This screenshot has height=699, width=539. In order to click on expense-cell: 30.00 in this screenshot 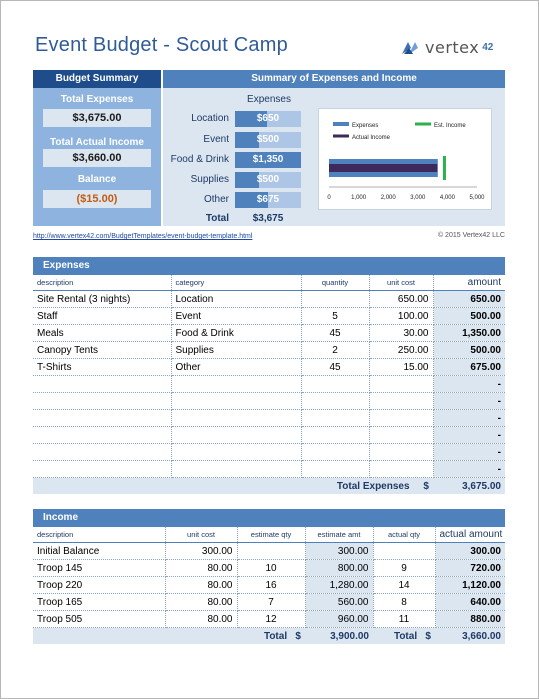, I will do `click(401, 333)`.